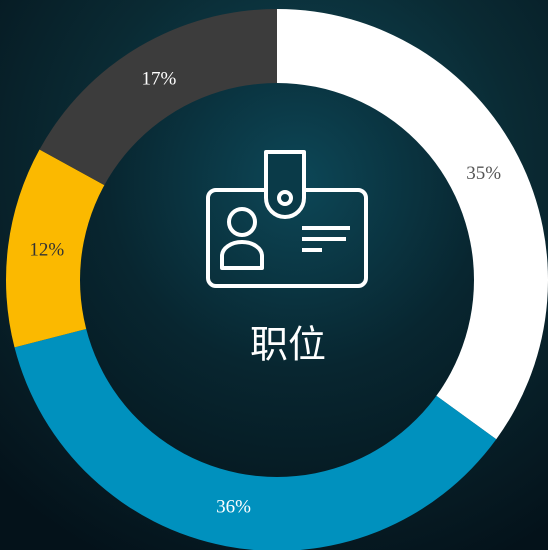  I want to click on value-label: 36%, so click(233, 506).